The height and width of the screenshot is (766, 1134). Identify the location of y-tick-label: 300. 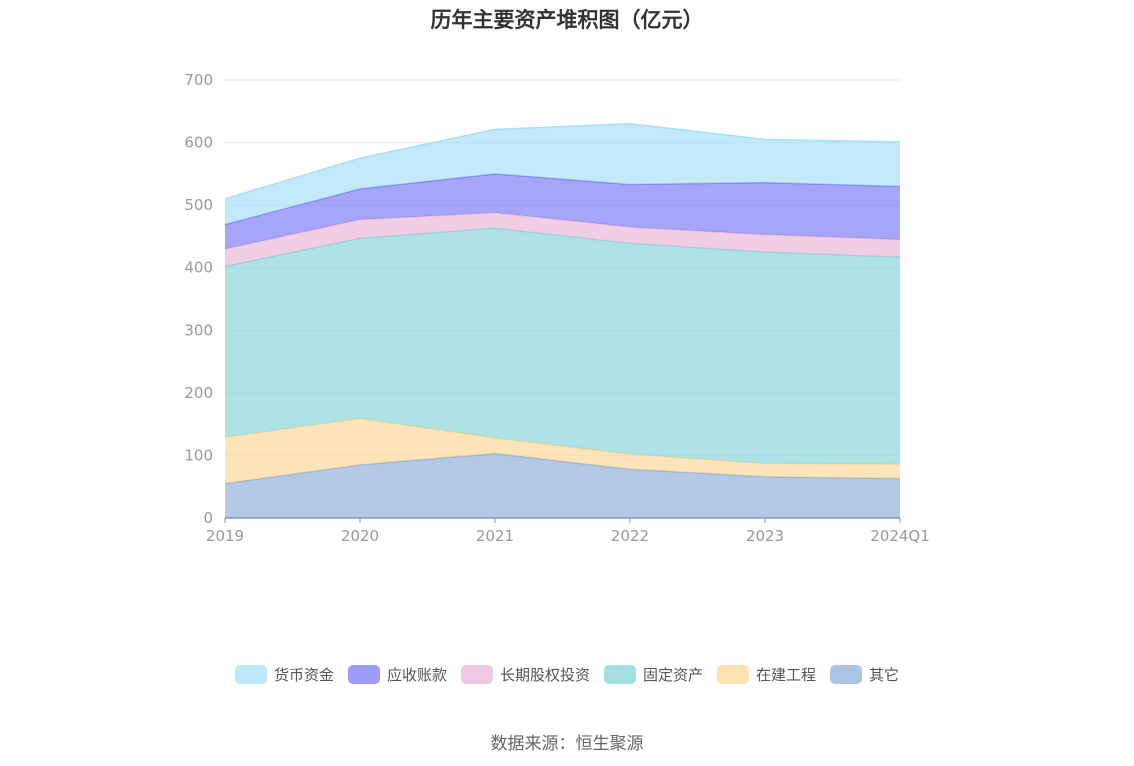
(198, 330).